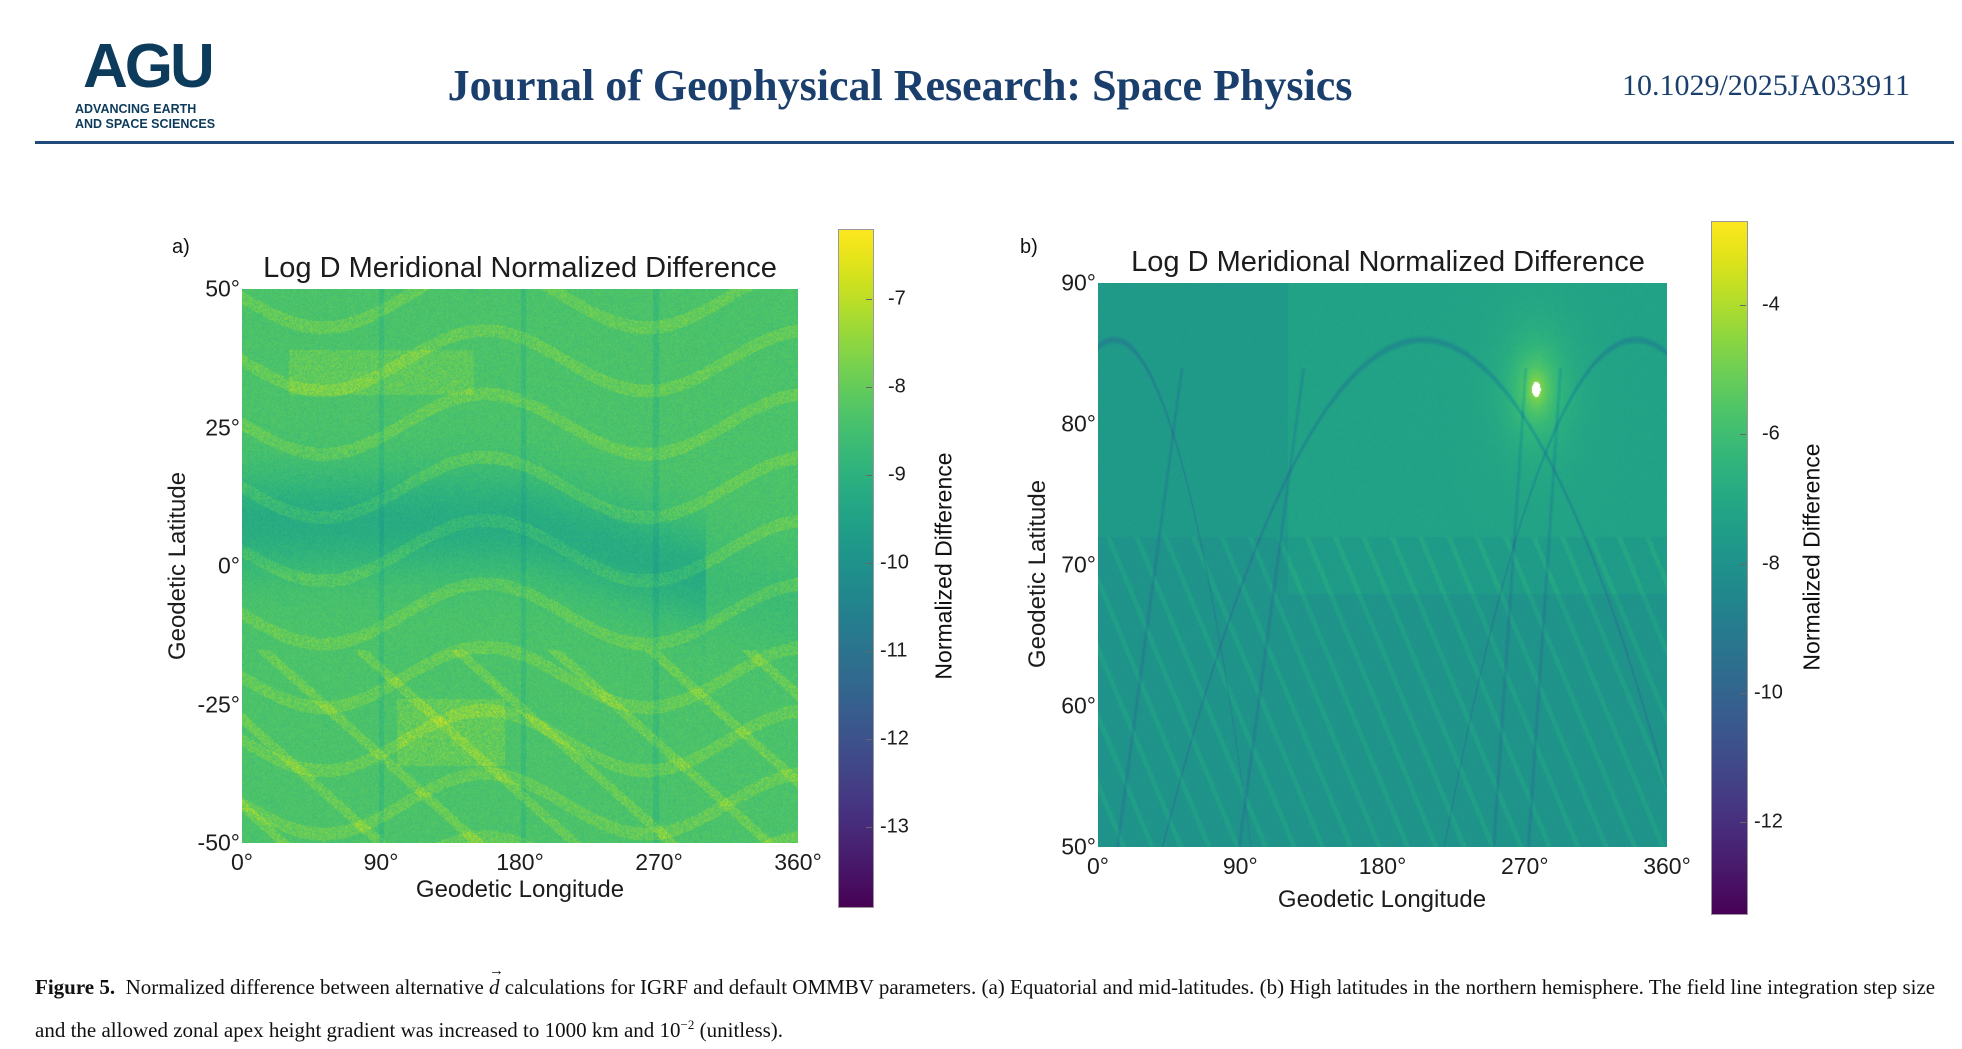 The width and height of the screenshot is (1962, 1049). Describe the element at coordinates (222, 427) in the screenshot. I see `panel-a-ytick-label: 25°` at that location.